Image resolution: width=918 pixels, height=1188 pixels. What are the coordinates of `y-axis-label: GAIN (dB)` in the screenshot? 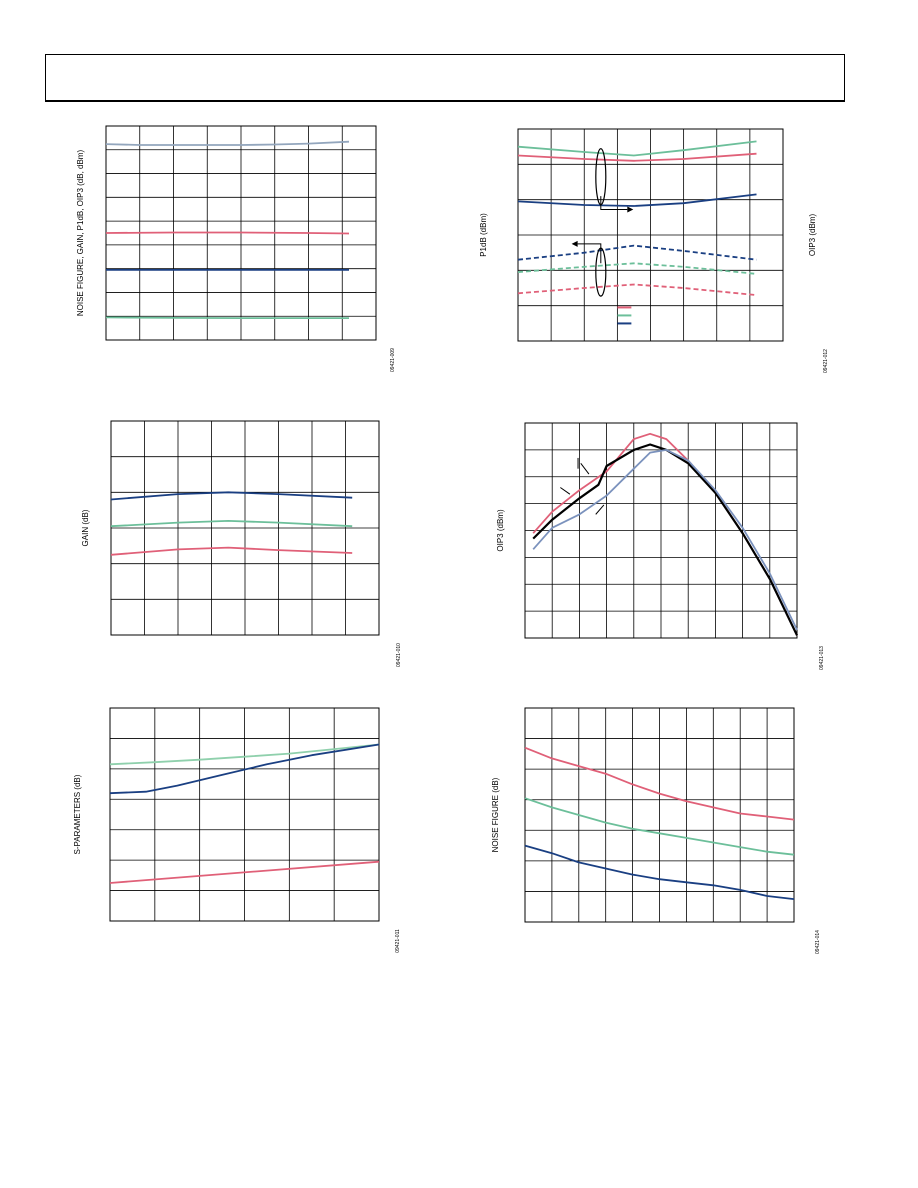 It's located at (85, 527).